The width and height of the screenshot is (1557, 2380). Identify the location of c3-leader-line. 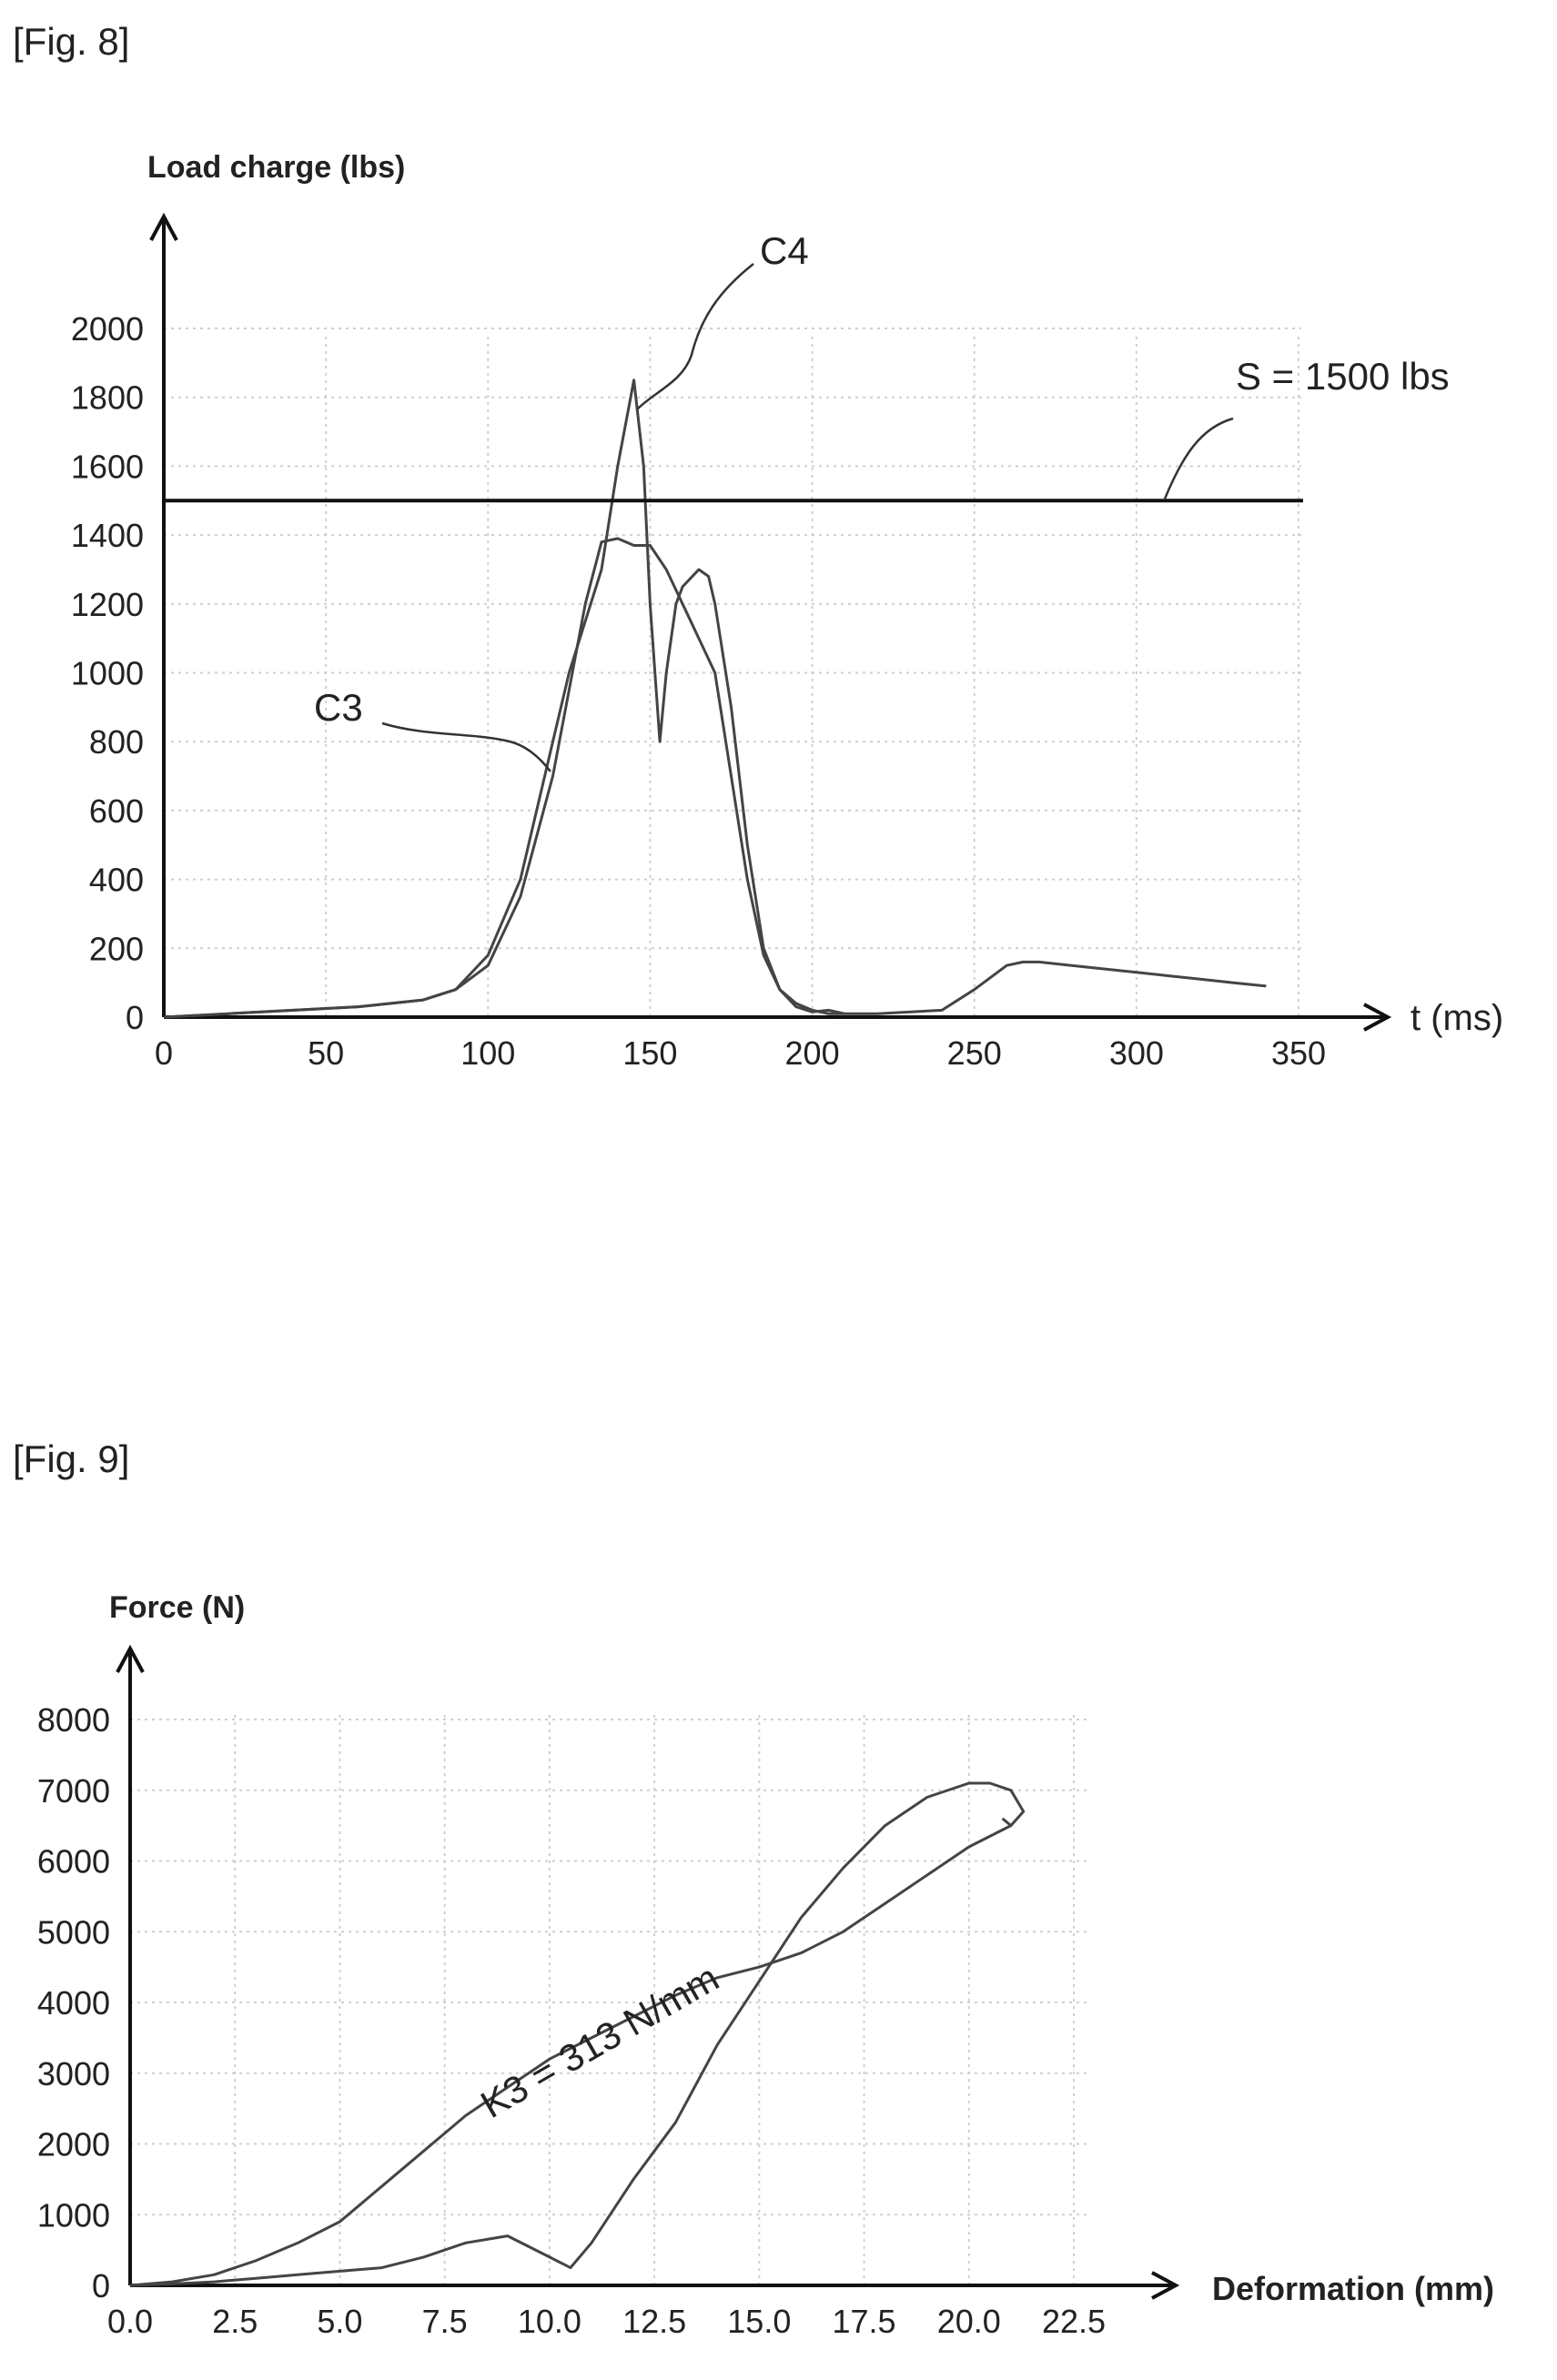
(466, 746).